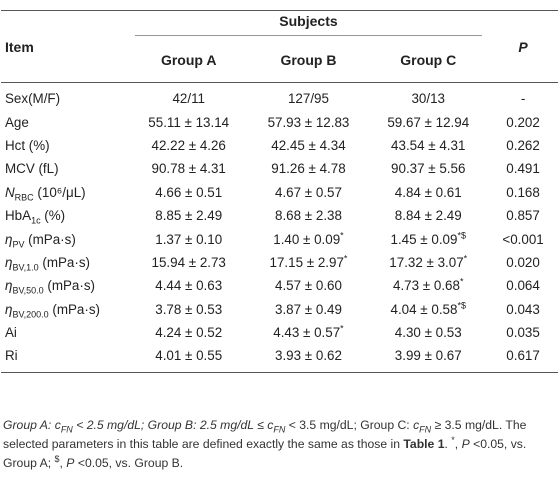  Describe the element at coordinates (428, 168) in the screenshot. I see `group-c-value: 90.37 ± 5.56` at that location.